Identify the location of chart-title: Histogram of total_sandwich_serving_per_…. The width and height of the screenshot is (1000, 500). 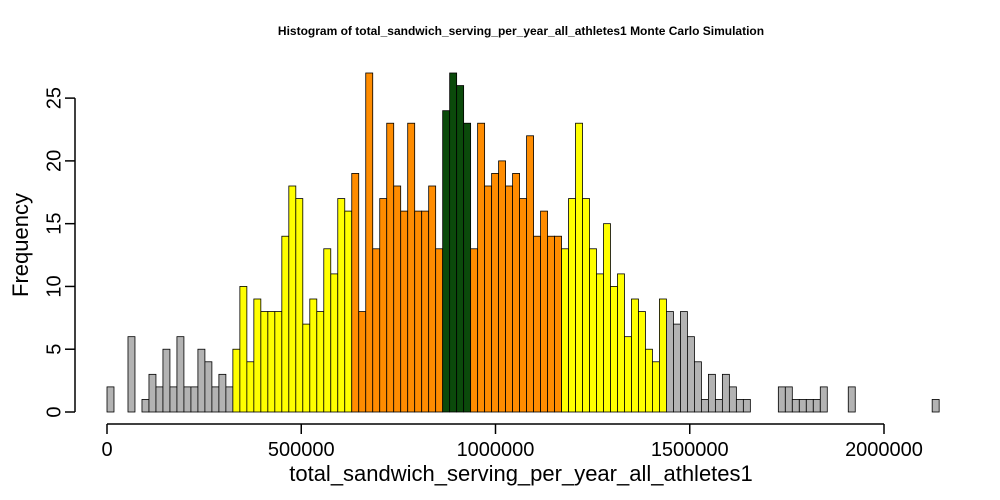
(521, 31).